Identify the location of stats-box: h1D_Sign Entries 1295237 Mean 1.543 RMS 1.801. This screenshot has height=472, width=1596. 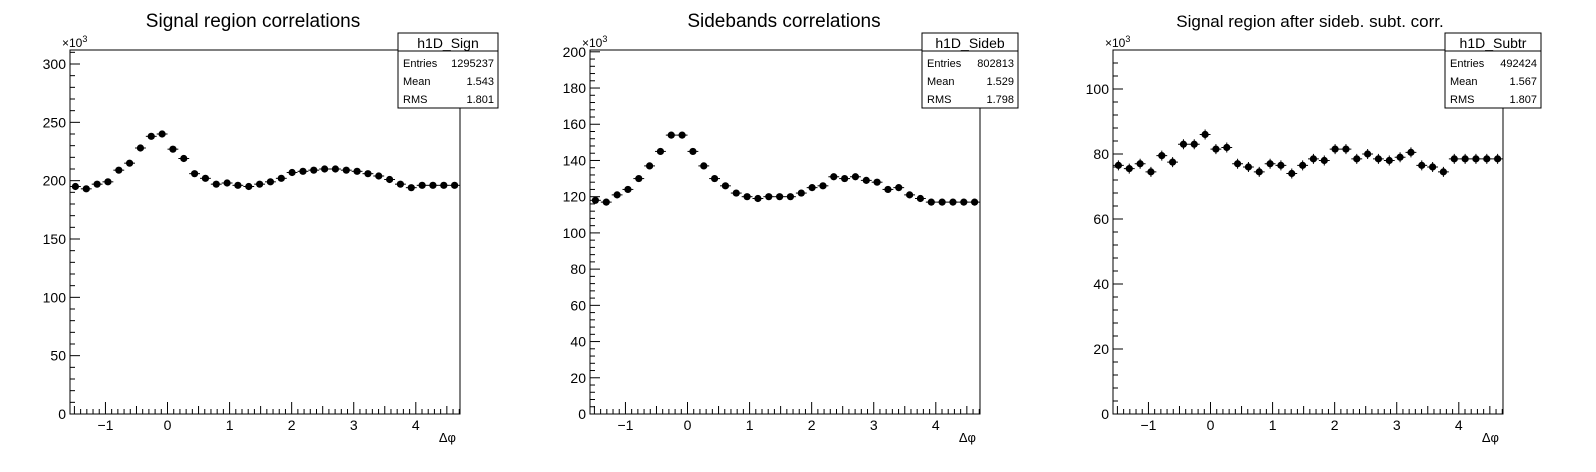
(448, 70).